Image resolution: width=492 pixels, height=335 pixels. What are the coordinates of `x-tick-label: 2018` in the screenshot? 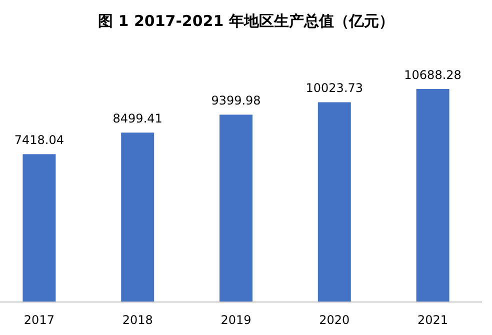 It's located at (137, 320).